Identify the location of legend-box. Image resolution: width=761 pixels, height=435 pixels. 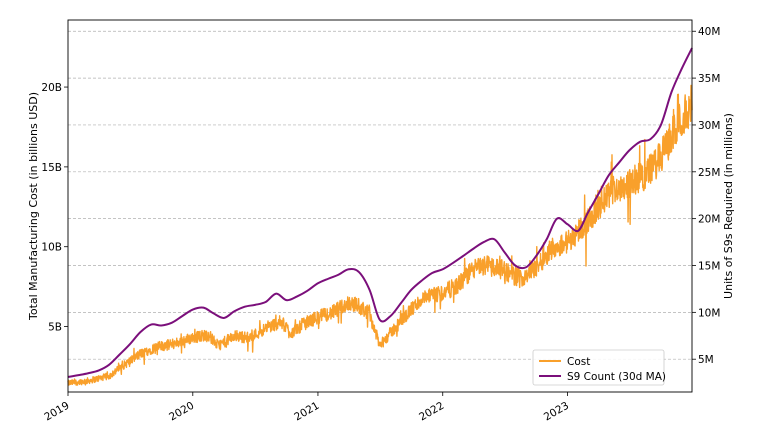
(598, 367).